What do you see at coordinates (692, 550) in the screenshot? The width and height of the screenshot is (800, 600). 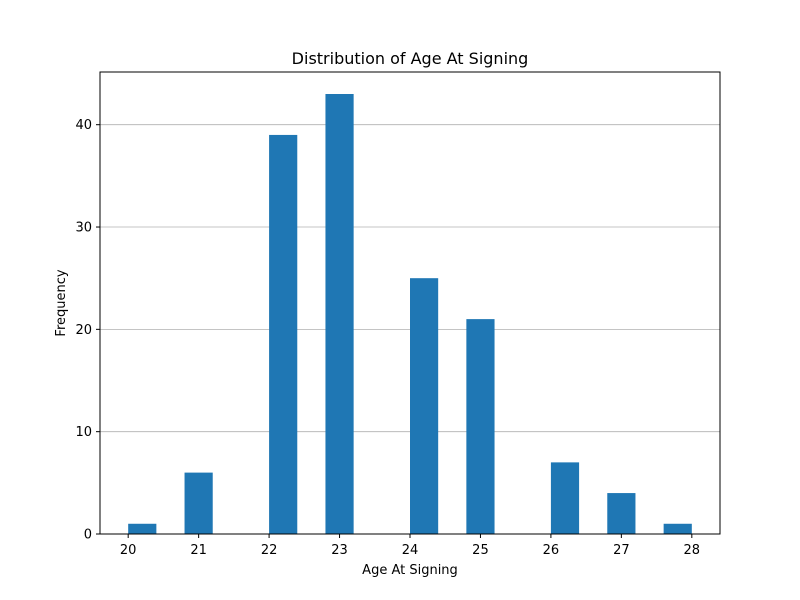 I see `x-tick-label: 28` at bounding box center [692, 550].